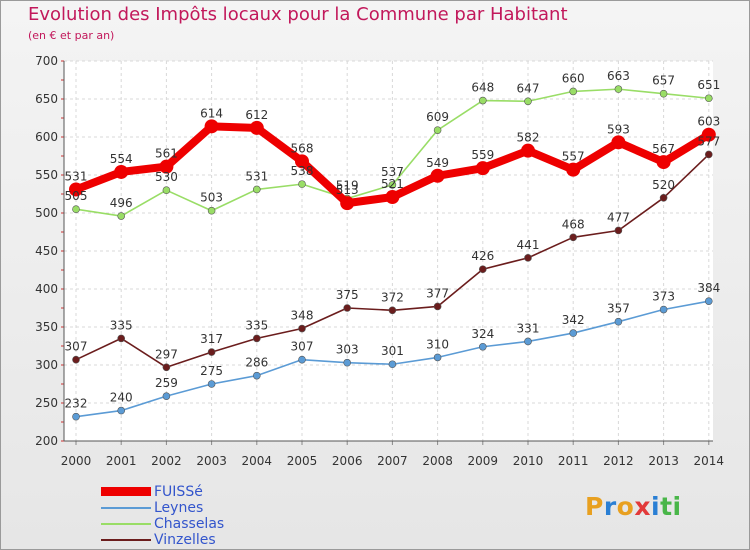 The image size is (750, 550). I want to click on y-tick-label: 650, so click(46, 99).